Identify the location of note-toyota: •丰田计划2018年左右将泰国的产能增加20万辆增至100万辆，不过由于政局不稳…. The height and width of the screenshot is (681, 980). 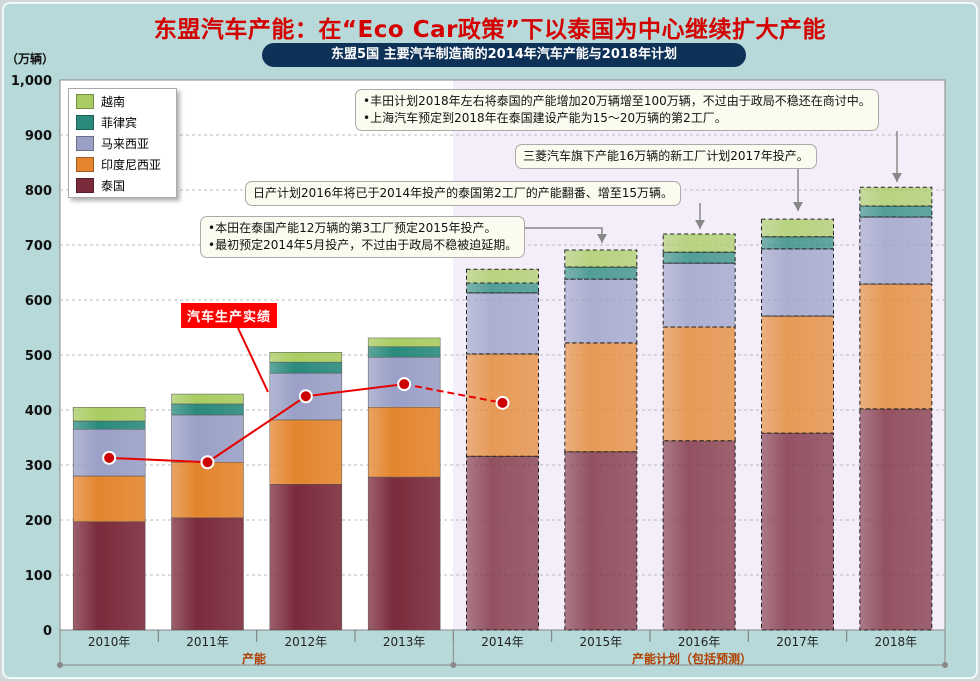
(617, 110).